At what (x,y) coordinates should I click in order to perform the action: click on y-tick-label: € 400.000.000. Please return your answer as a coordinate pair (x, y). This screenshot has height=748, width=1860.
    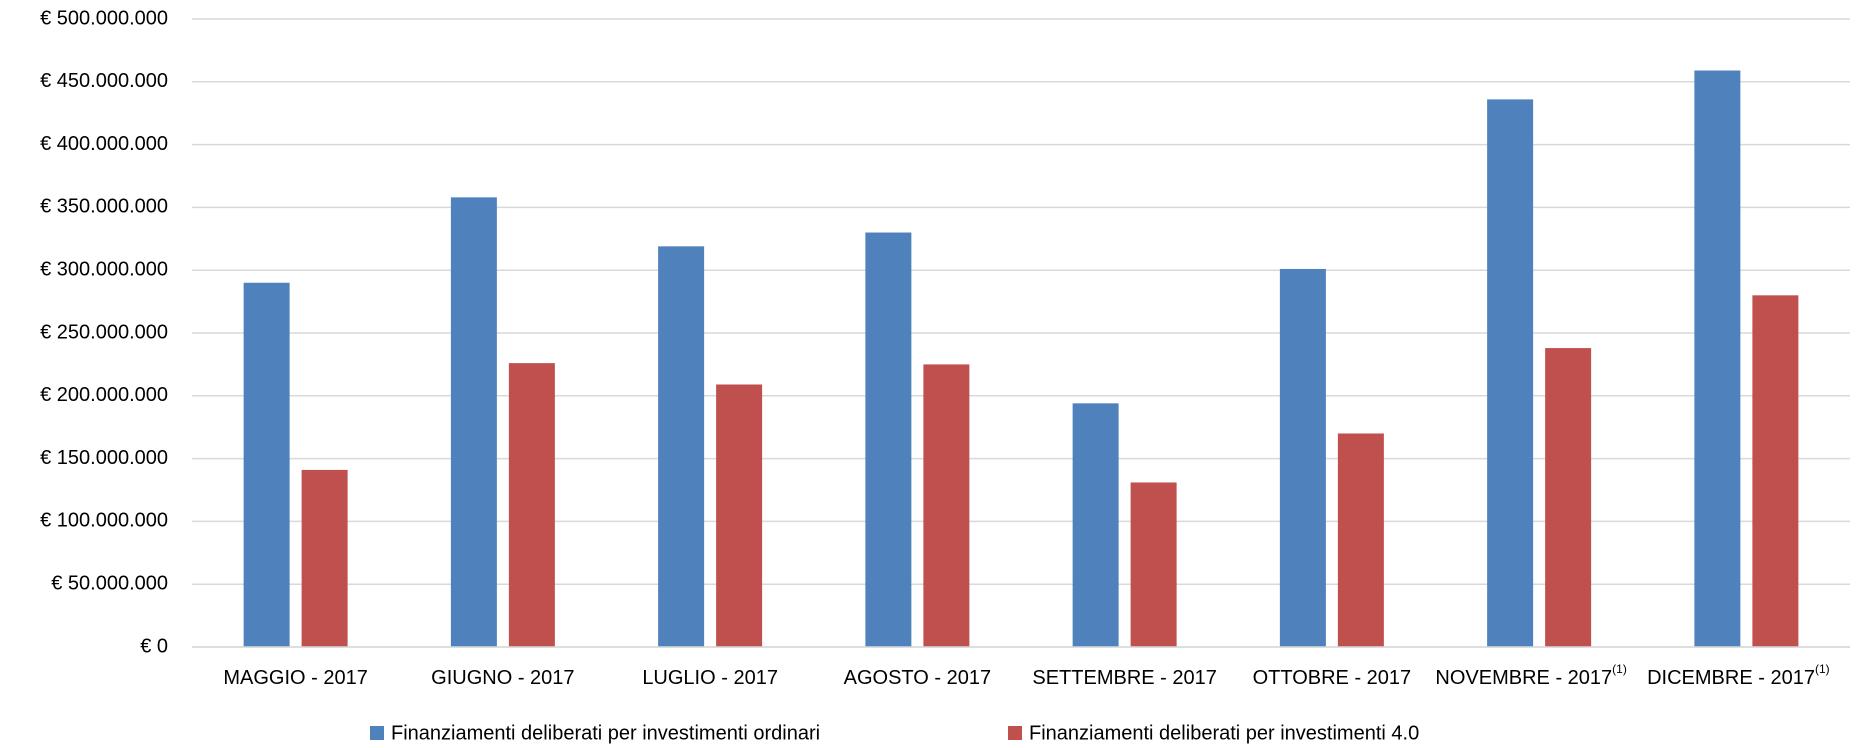
    Looking at the image, I should click on (104, 144).